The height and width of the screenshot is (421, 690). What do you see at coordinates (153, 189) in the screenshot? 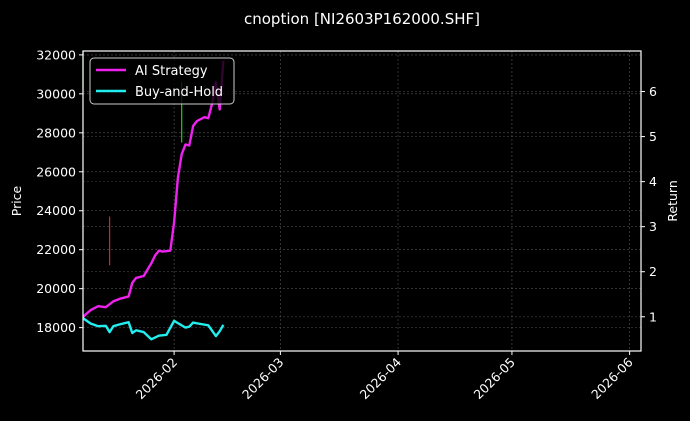
I see `series-line-ai-strategy` at bounding box center [153, 189].